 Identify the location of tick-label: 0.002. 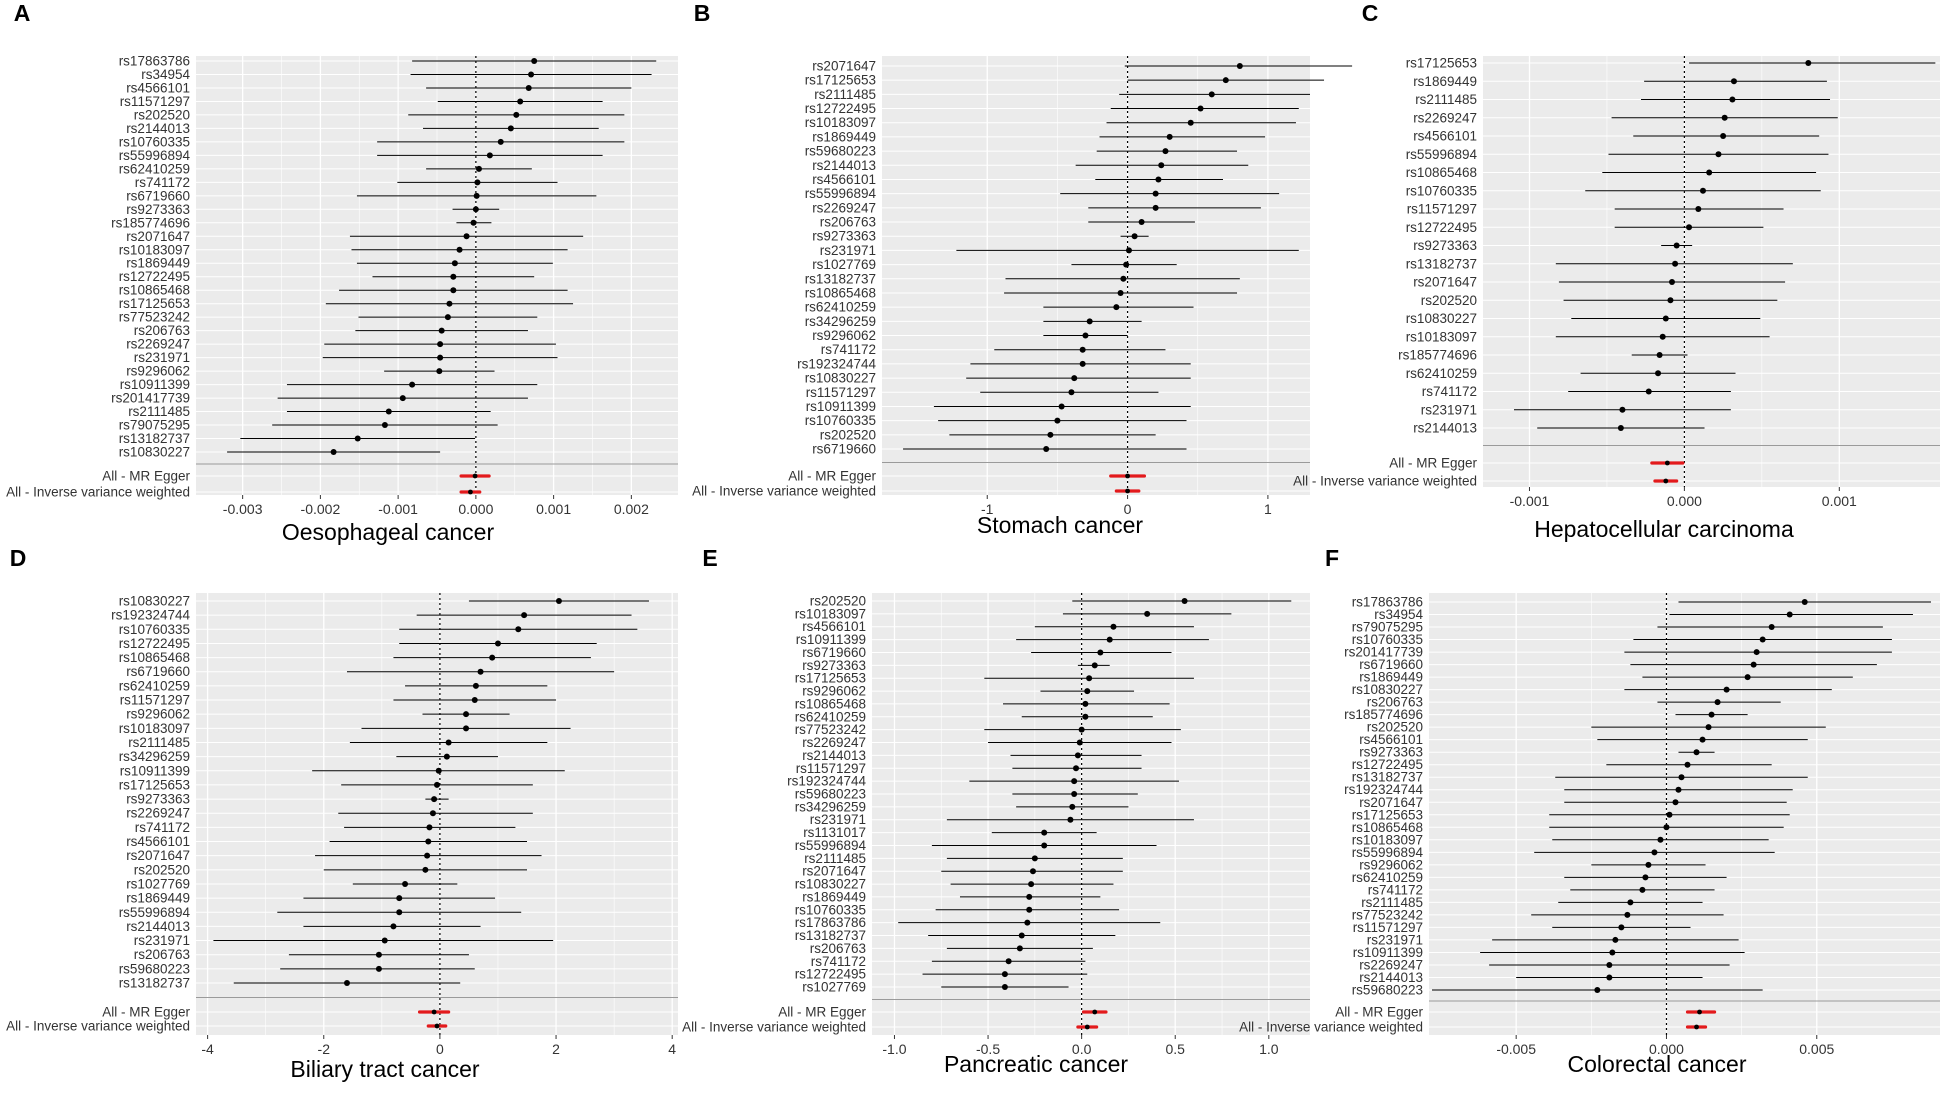
(631, 509).